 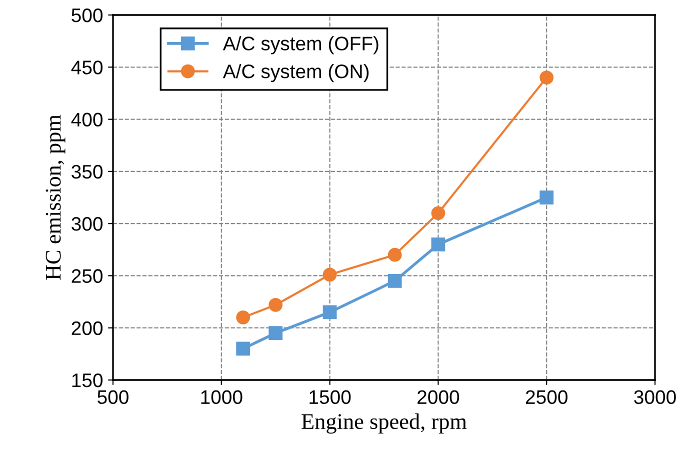 I want to click on y-tick-label: 400, so click(x=87, y=119).